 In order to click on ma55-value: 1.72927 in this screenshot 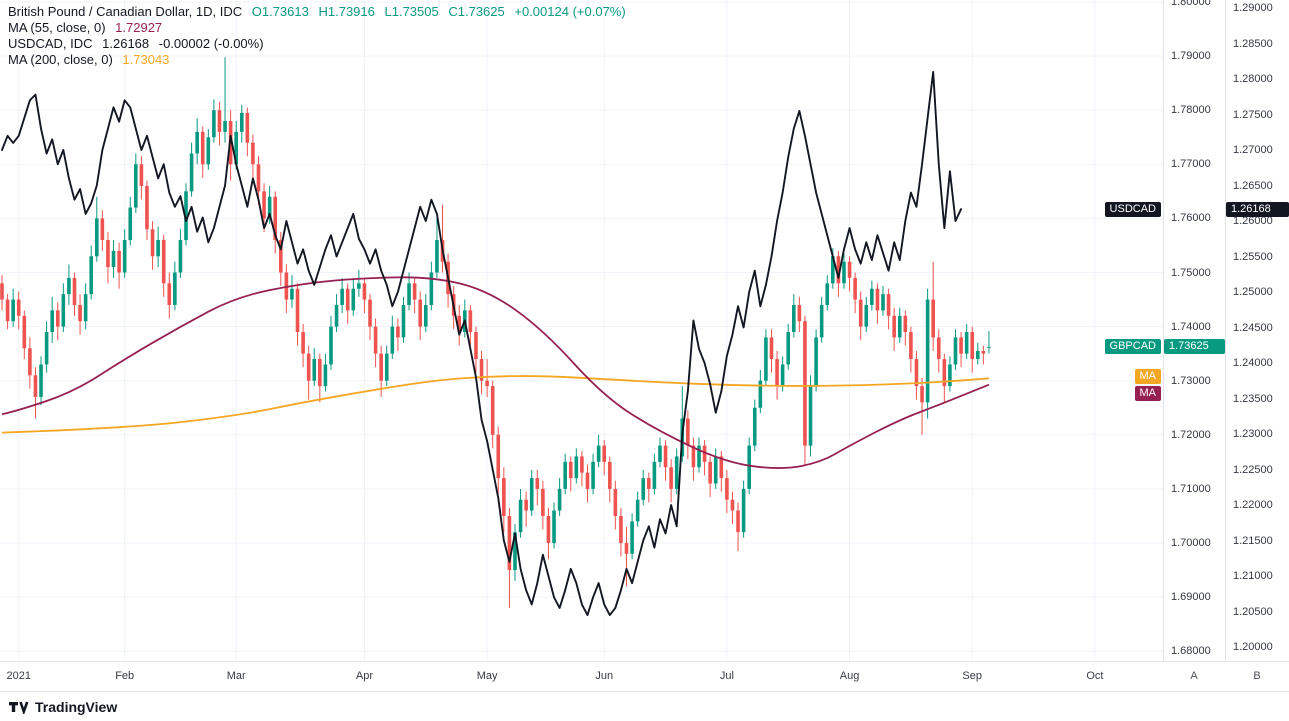, I will do `click(139, 27)`.